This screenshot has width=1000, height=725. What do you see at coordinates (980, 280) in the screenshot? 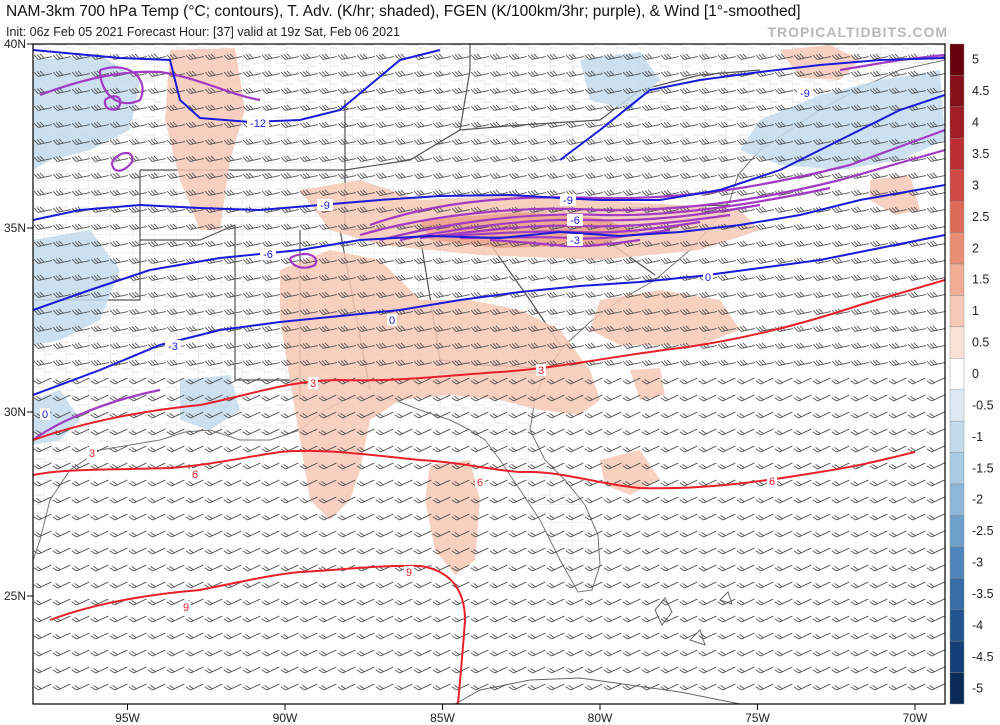
I see `colorbar-label: 1.5` at bounding box center [980, 280].